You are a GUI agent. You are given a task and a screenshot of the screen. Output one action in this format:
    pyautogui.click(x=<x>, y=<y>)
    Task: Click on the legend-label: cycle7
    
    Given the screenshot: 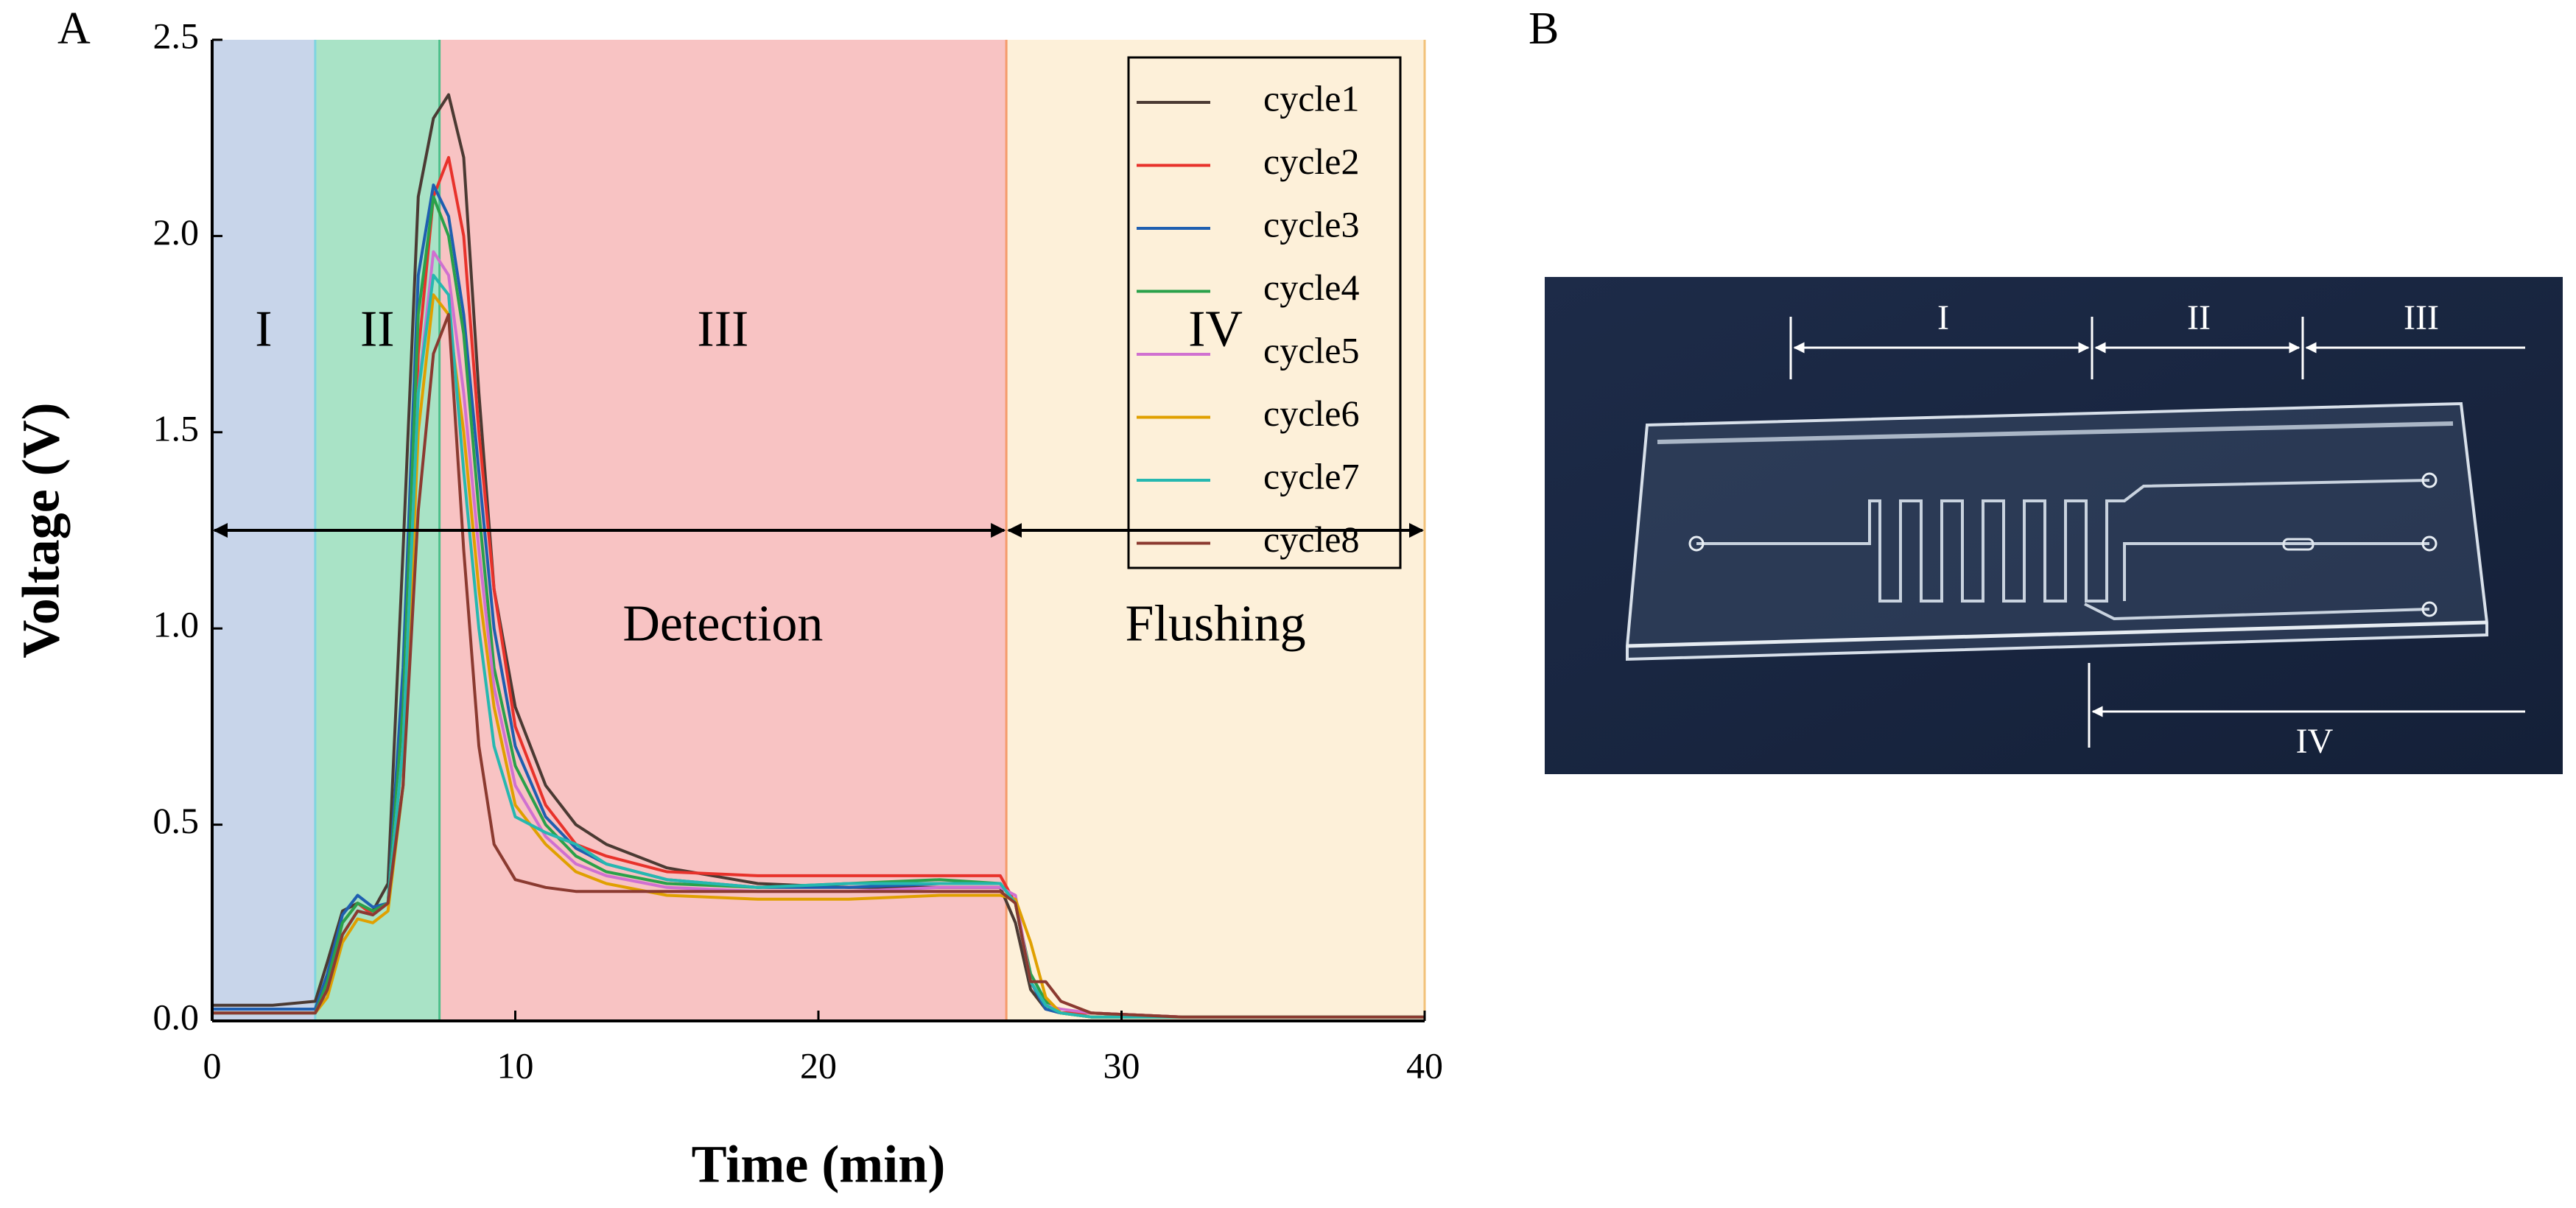 What is the action you would take?
    pyautogui.click(x=1311, y=475)
    